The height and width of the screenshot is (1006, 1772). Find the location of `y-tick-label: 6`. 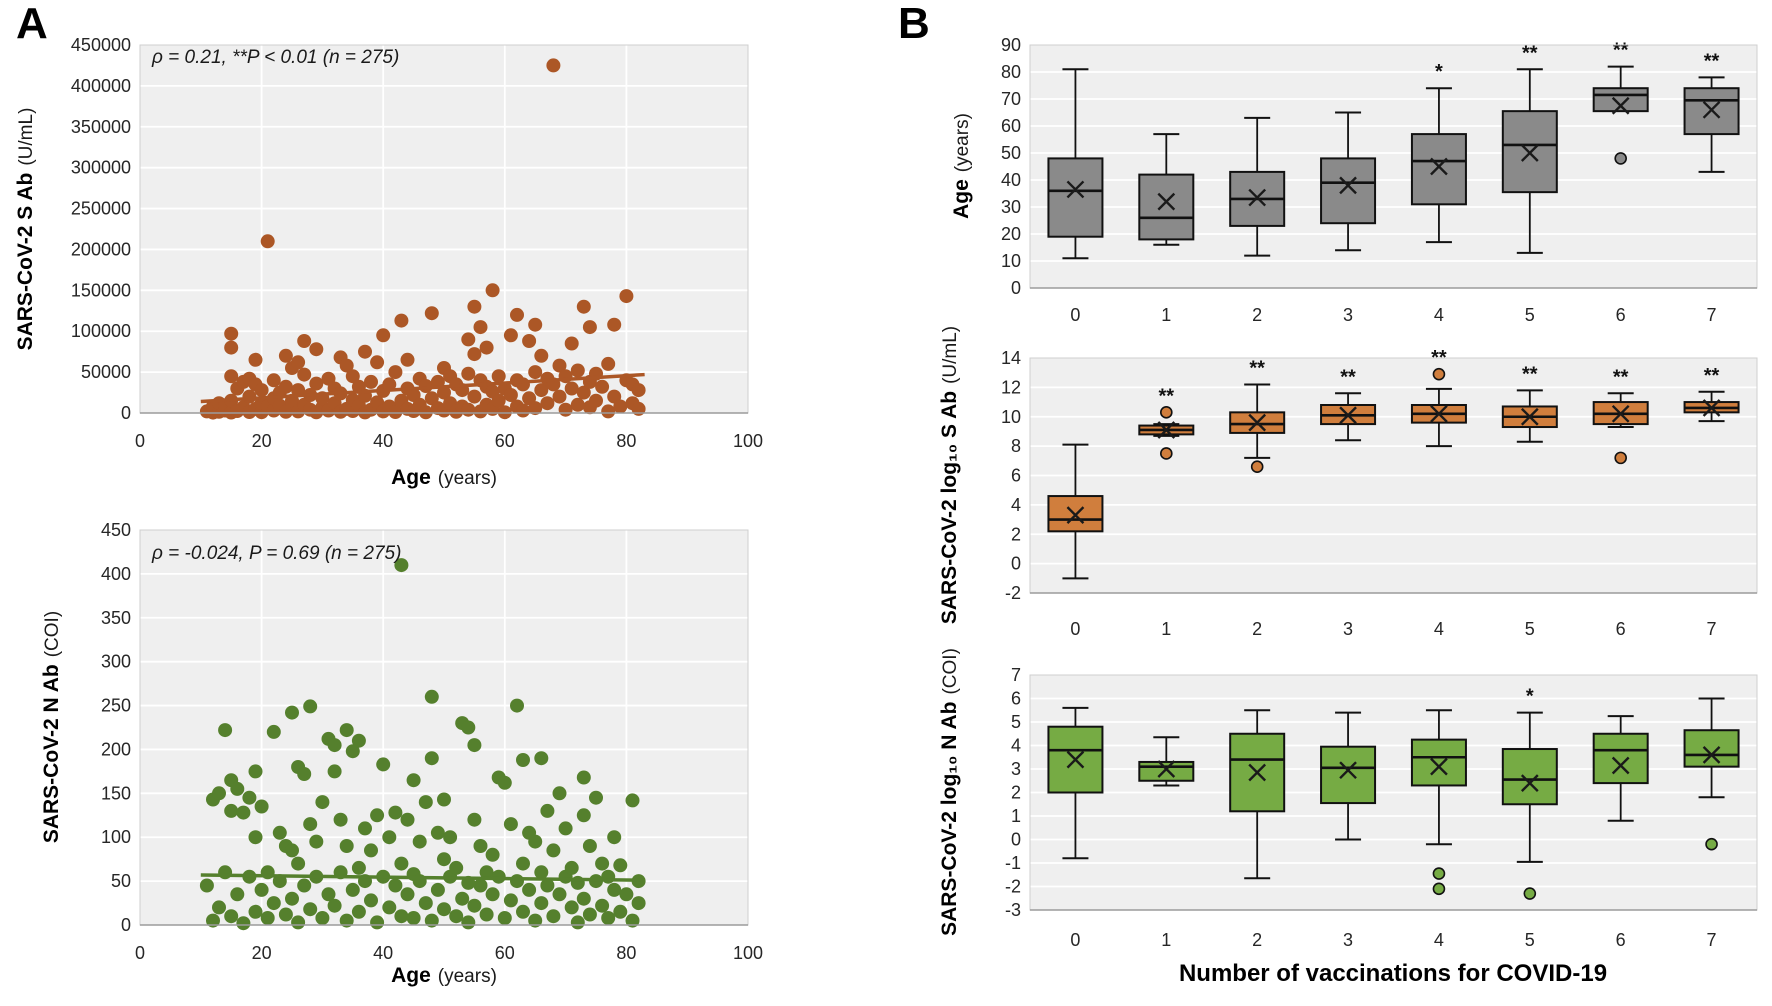

y-tick-label: 6 is located at coordinates (1016, 476).